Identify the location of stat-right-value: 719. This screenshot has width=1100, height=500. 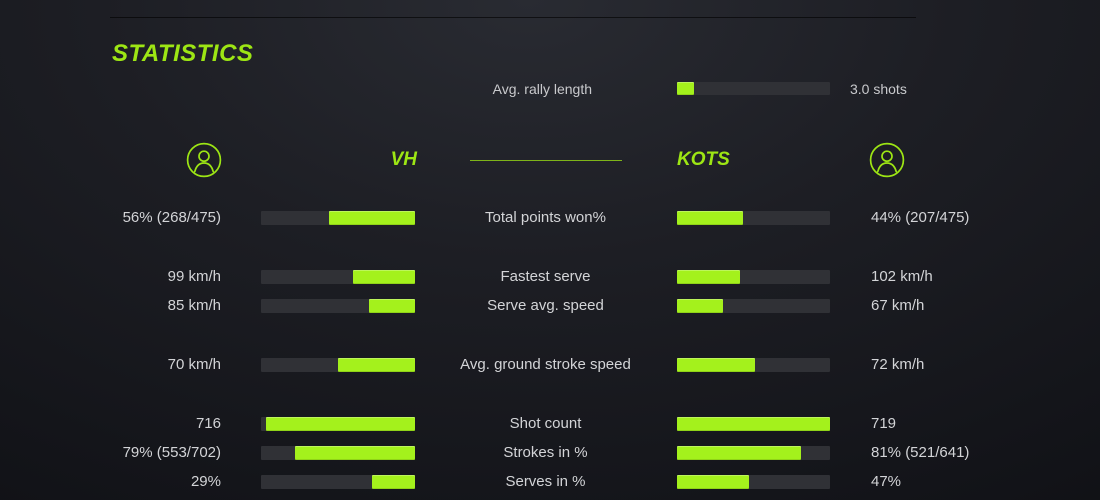
(884, 423).